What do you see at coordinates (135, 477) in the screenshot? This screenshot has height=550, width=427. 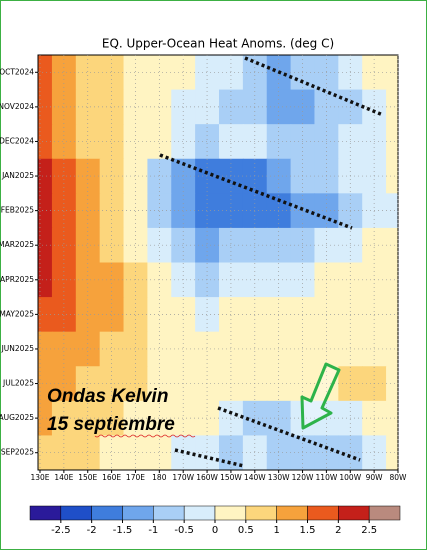 I see `x-tick-label: 170E` at bounding box center [135, 477].